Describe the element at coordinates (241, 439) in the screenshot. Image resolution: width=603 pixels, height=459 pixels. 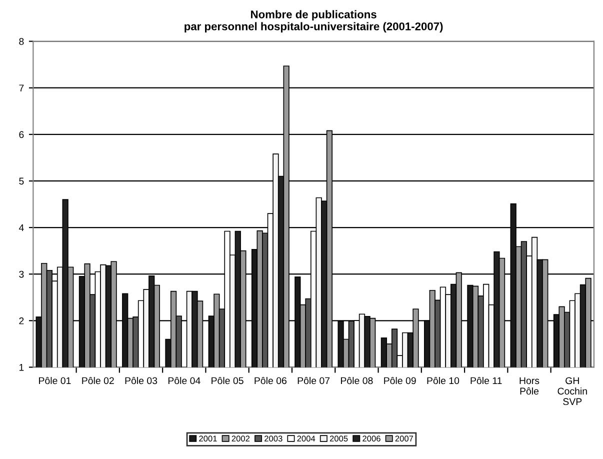
I see `legend-label: 2002` at that location.